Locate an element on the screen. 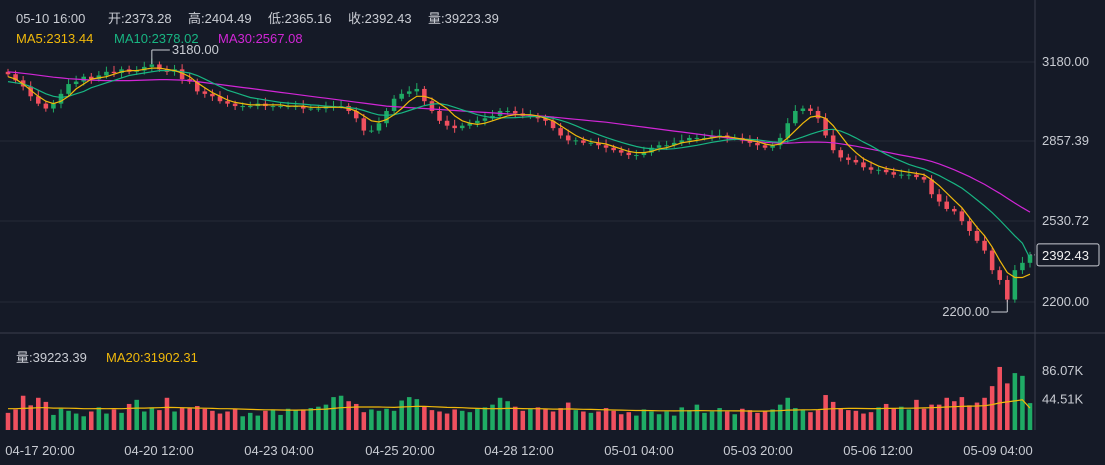  volume-tick-label: 44.51K is located at coordinates (1063, 398).